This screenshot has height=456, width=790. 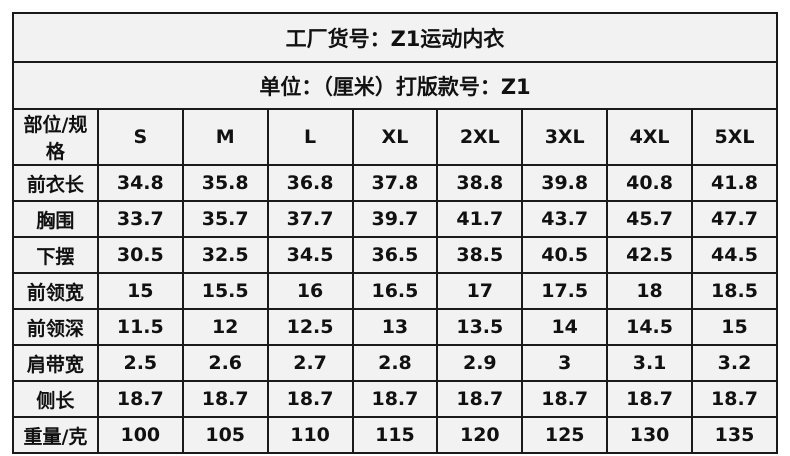 I want to click on measurement-cell: 13.5, so click(x=480, y=327).